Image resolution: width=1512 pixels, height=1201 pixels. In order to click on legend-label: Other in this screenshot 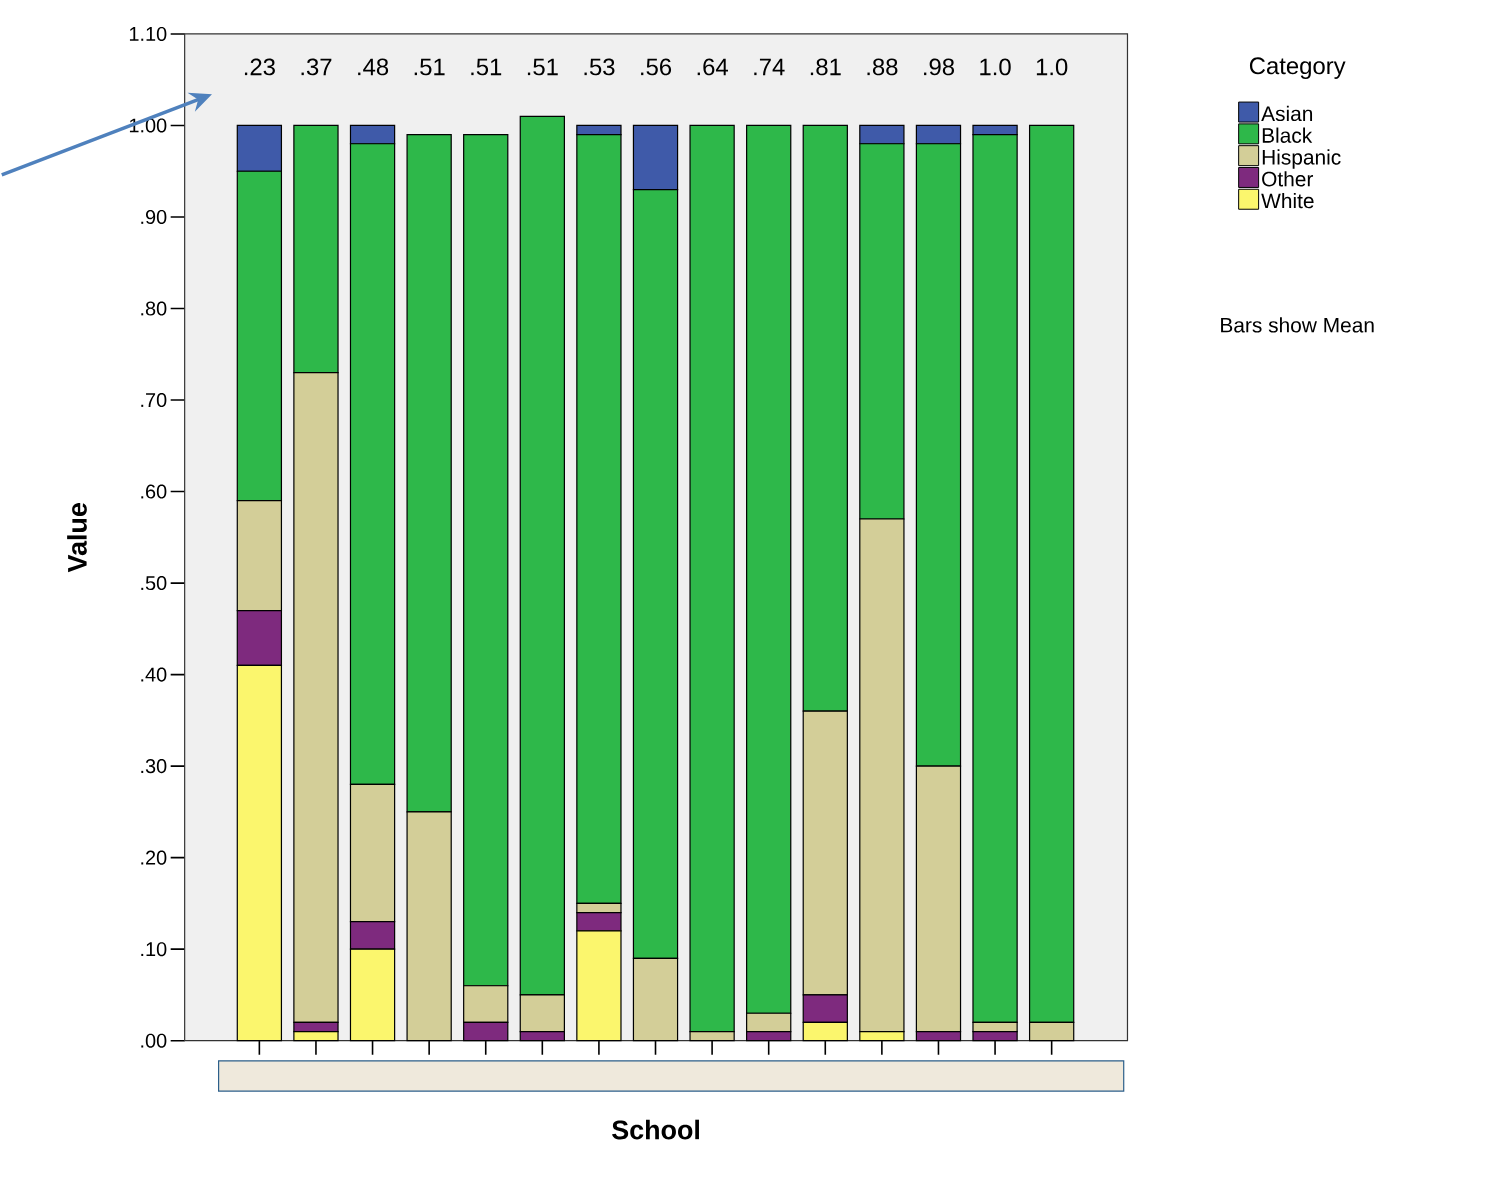, I will do `click(1288, 178)`.